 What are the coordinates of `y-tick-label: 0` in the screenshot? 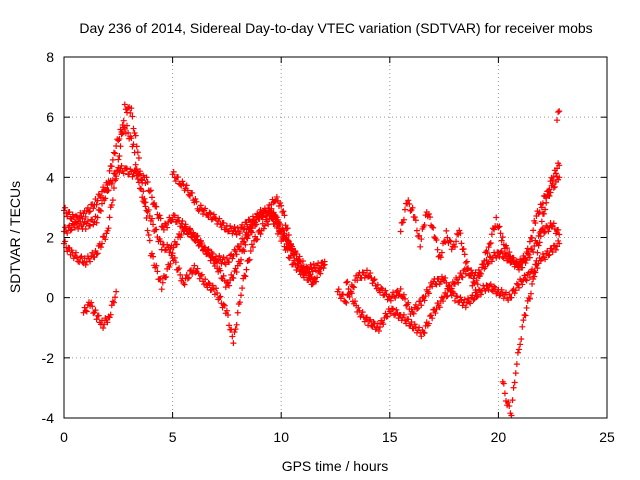 It's located at (50, 298).